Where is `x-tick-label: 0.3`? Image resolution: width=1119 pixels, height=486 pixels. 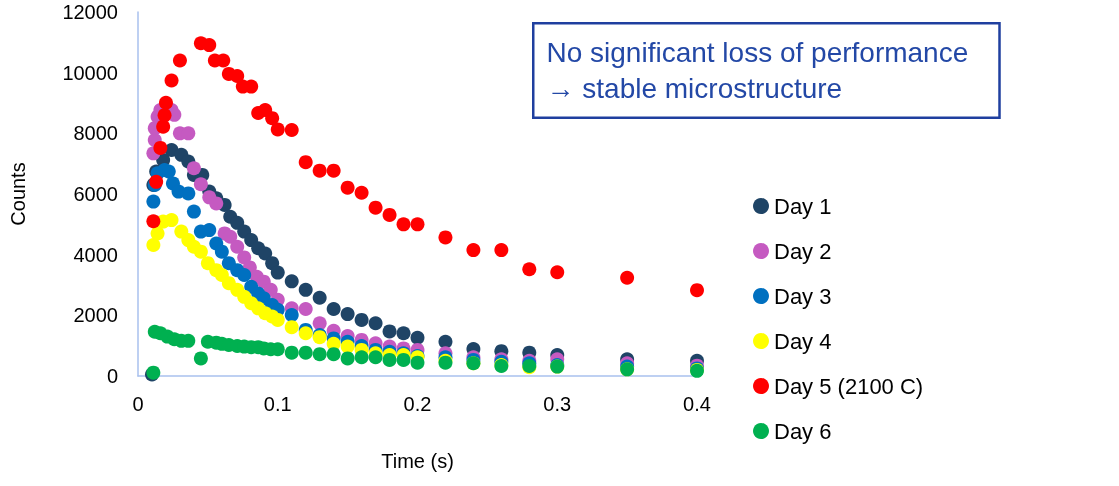 x-tick-label: 0.3 is located at coordinates (557, 404).